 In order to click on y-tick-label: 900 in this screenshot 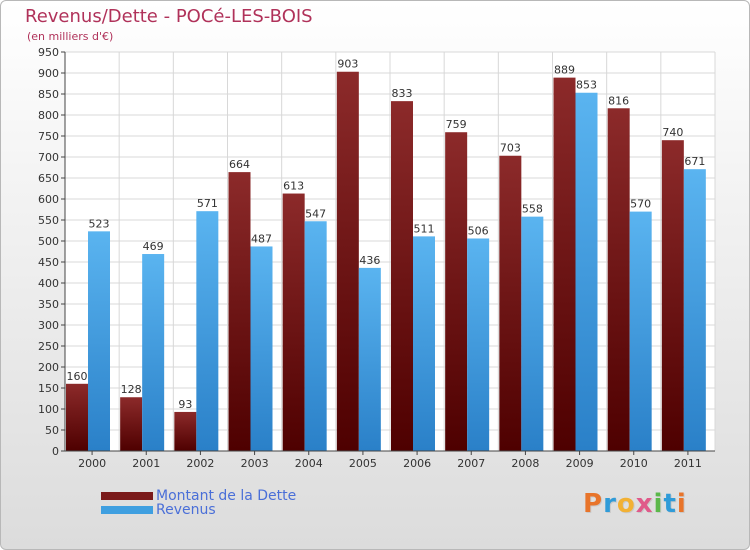, I will do `click(48, 73)`.